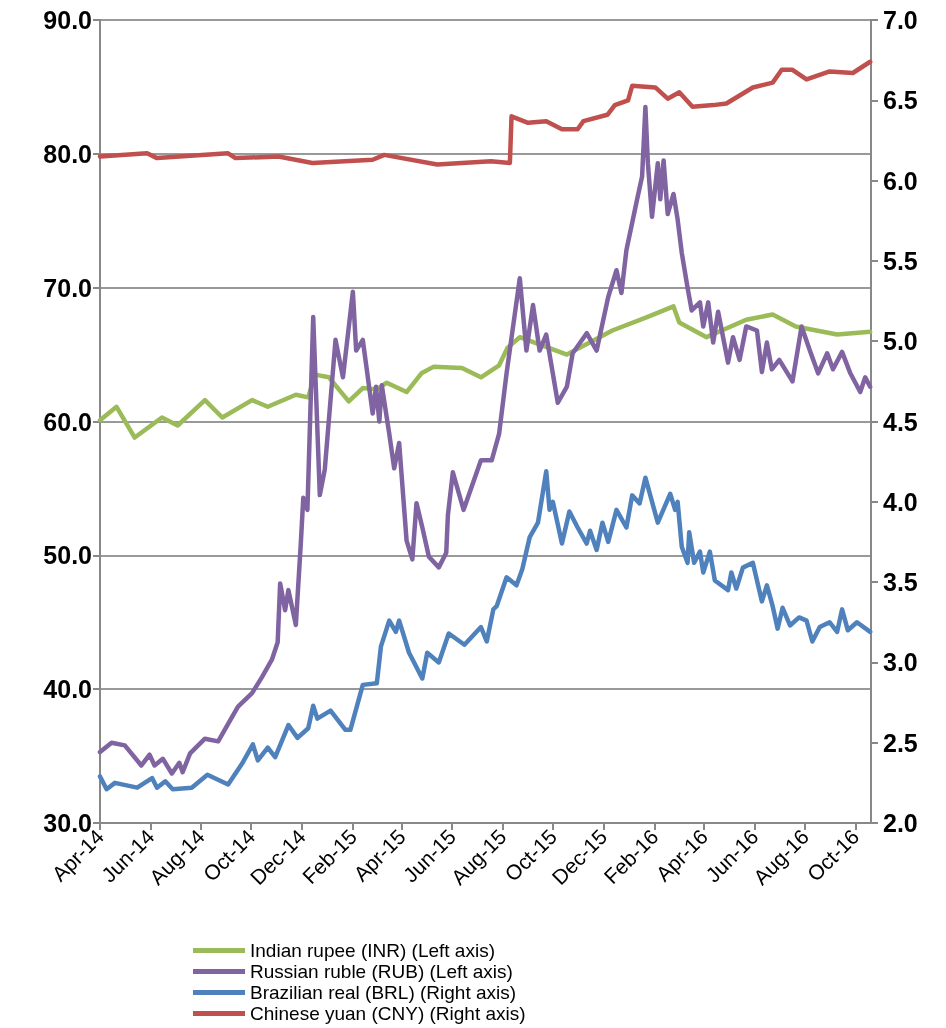 This screenshot has height=1028, width=946. Describe the element at coordinates (900, 341) in the screenshot. I see `y2-tick-label: 5.0` at that location.